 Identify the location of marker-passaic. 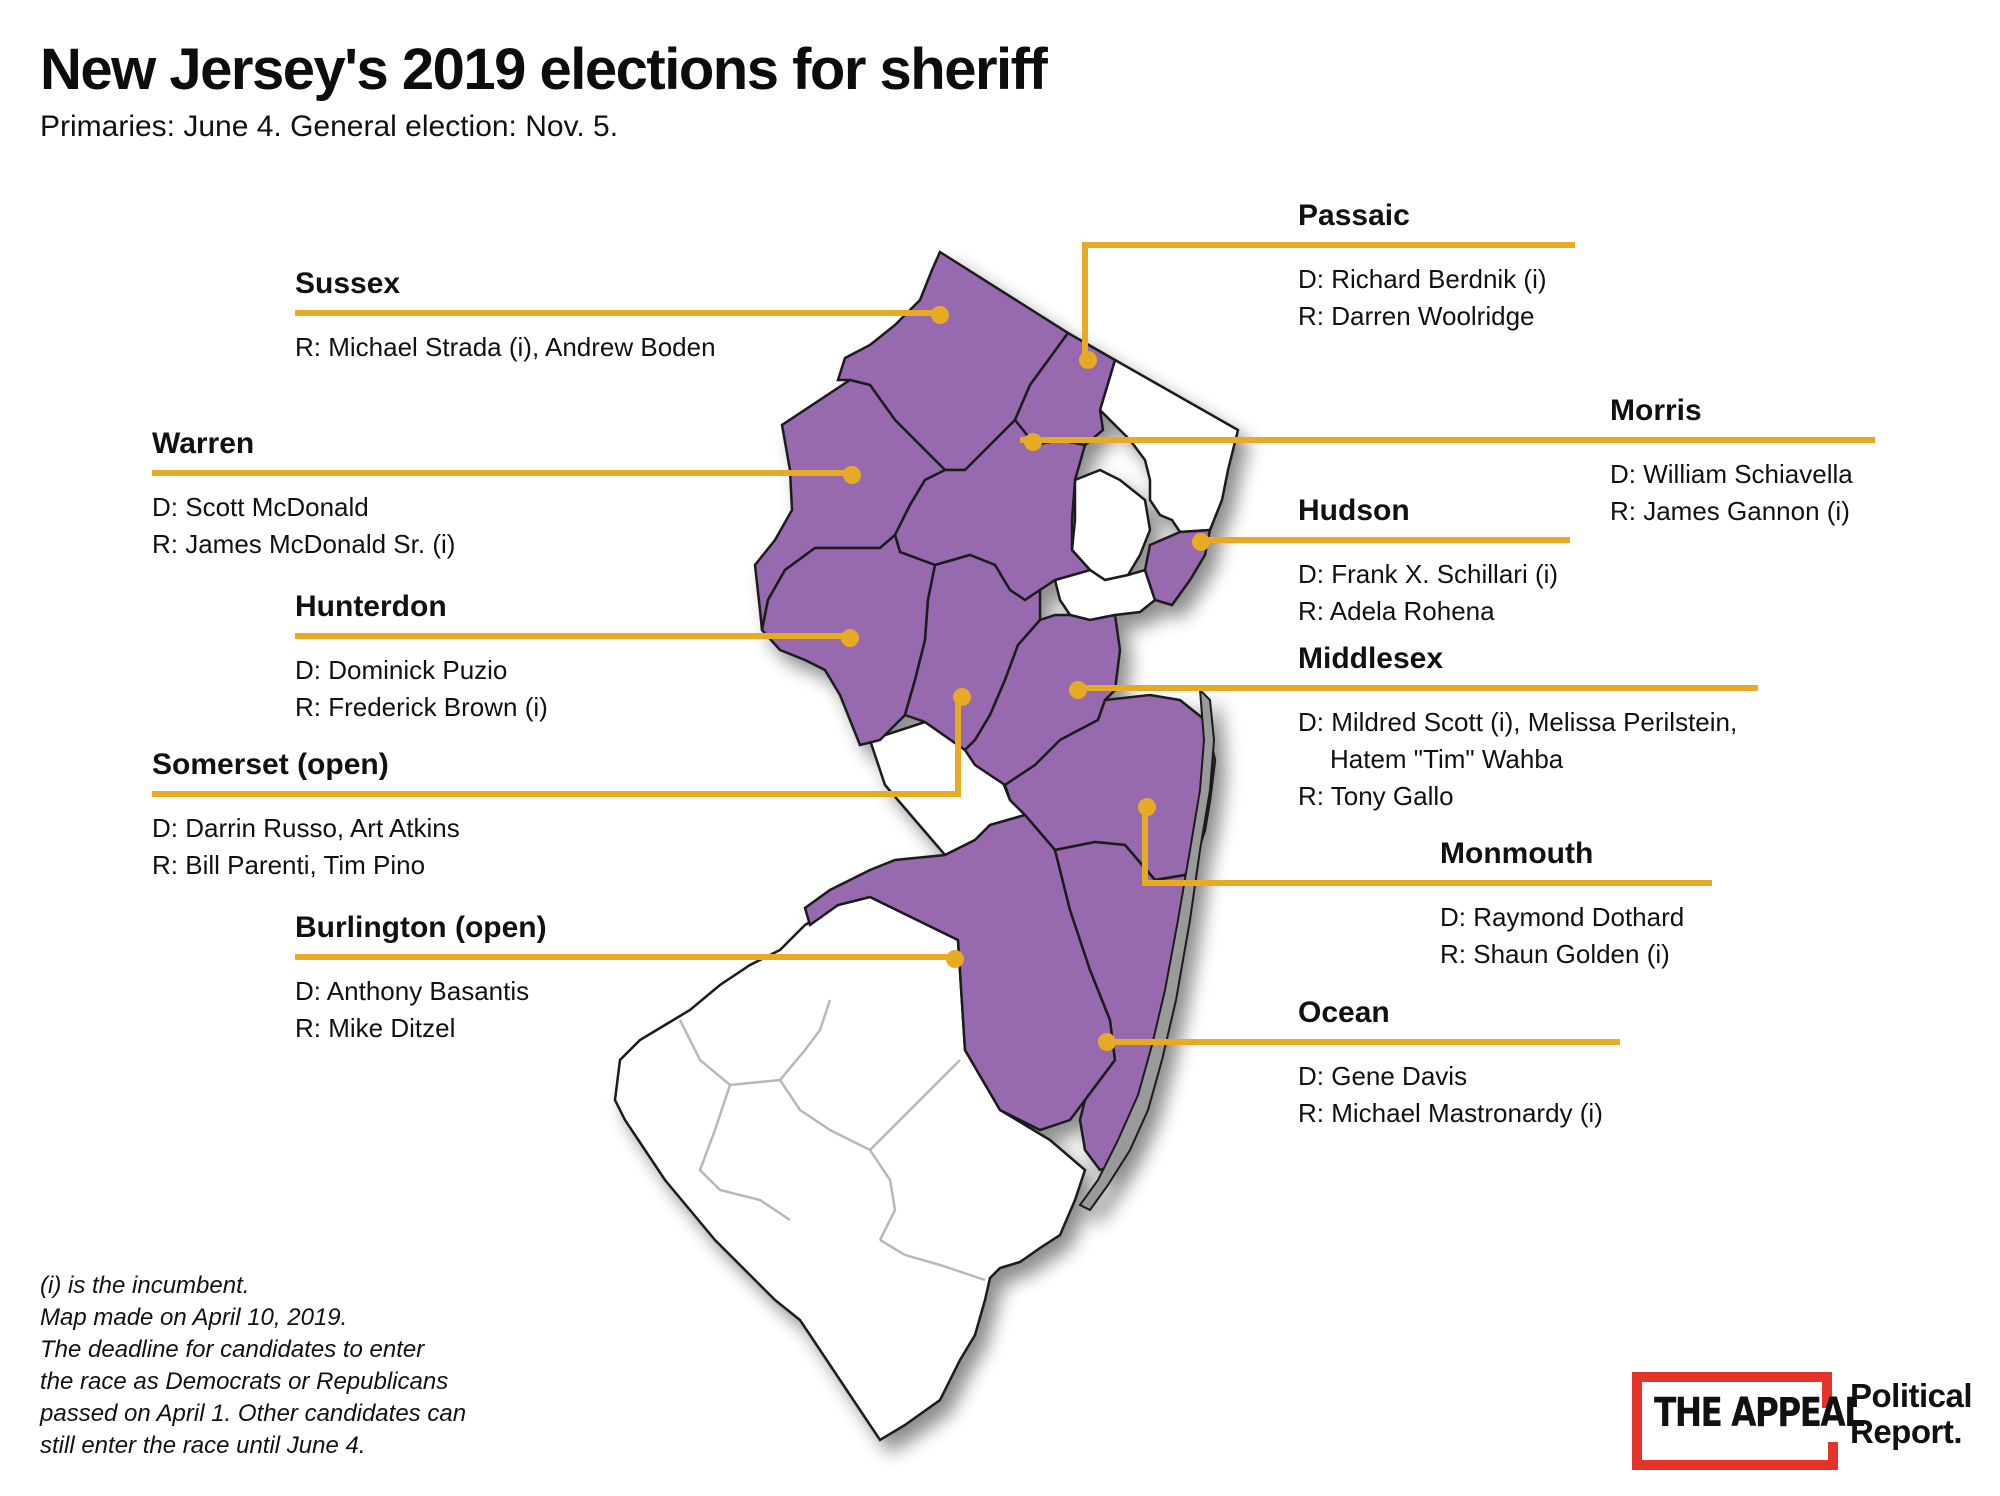
(1088, 360).